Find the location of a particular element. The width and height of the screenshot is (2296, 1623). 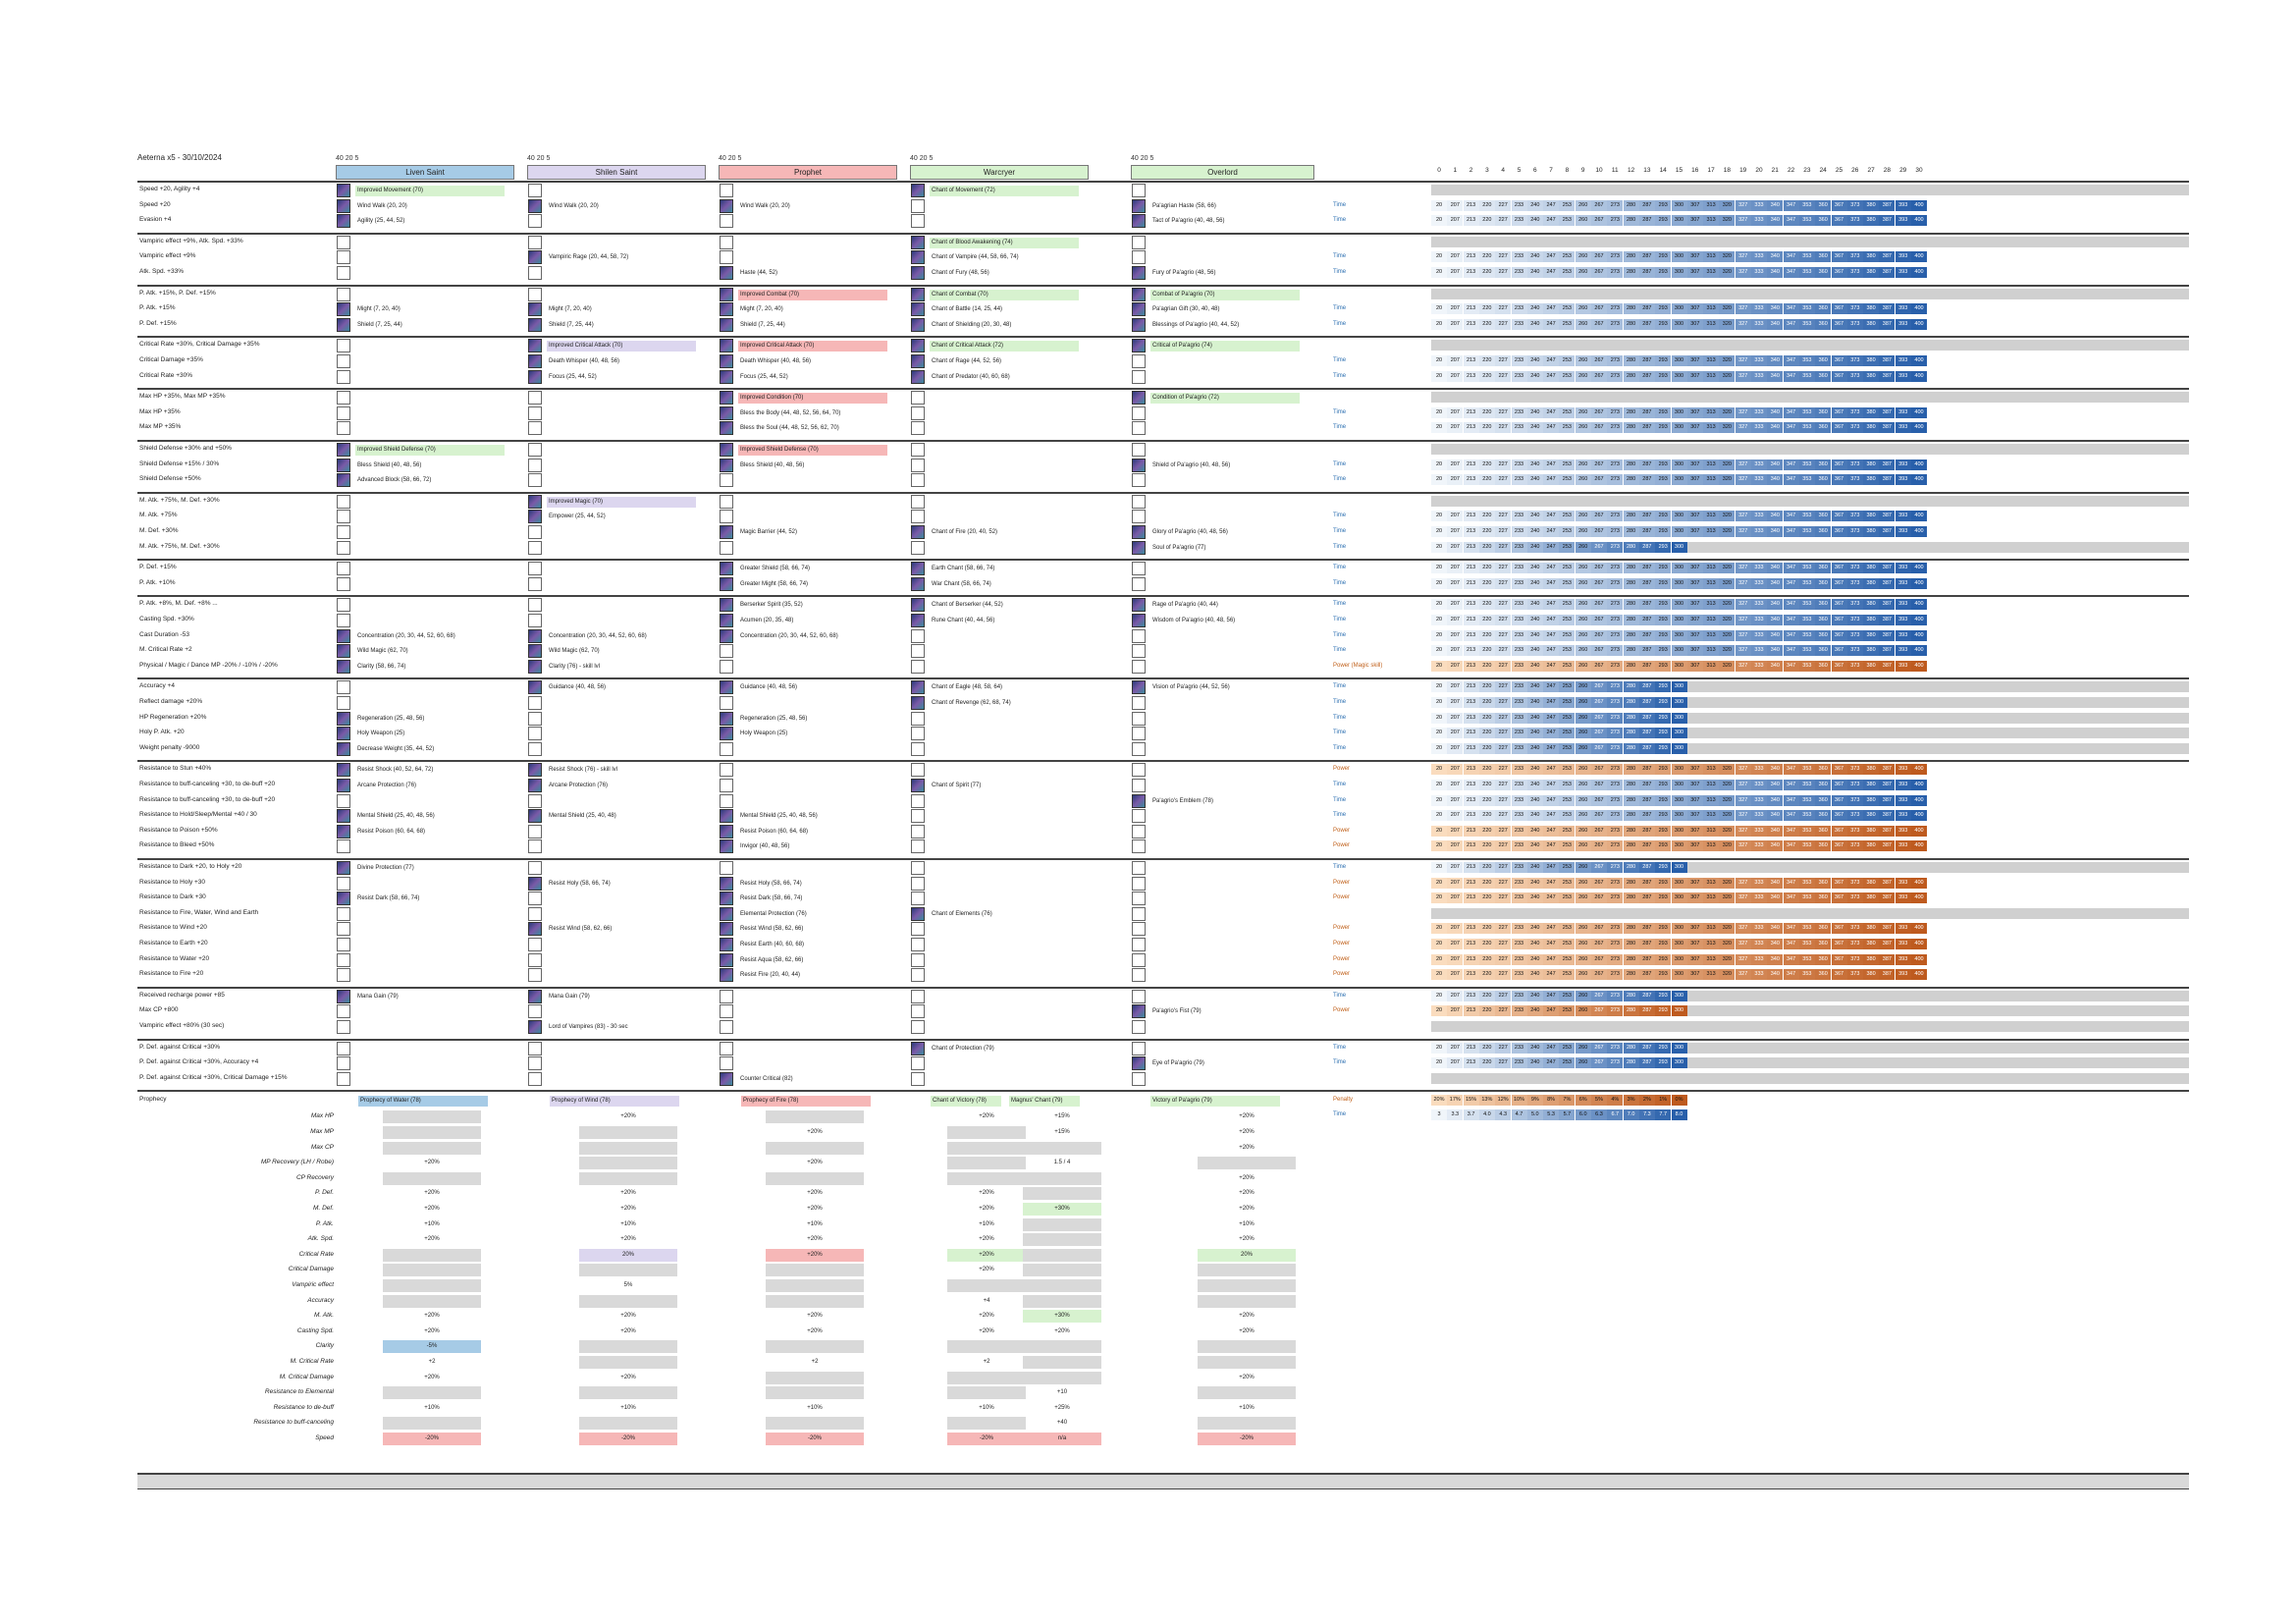

prophecy-stat-label: P. Def. is located at coordinates (324, 1193).